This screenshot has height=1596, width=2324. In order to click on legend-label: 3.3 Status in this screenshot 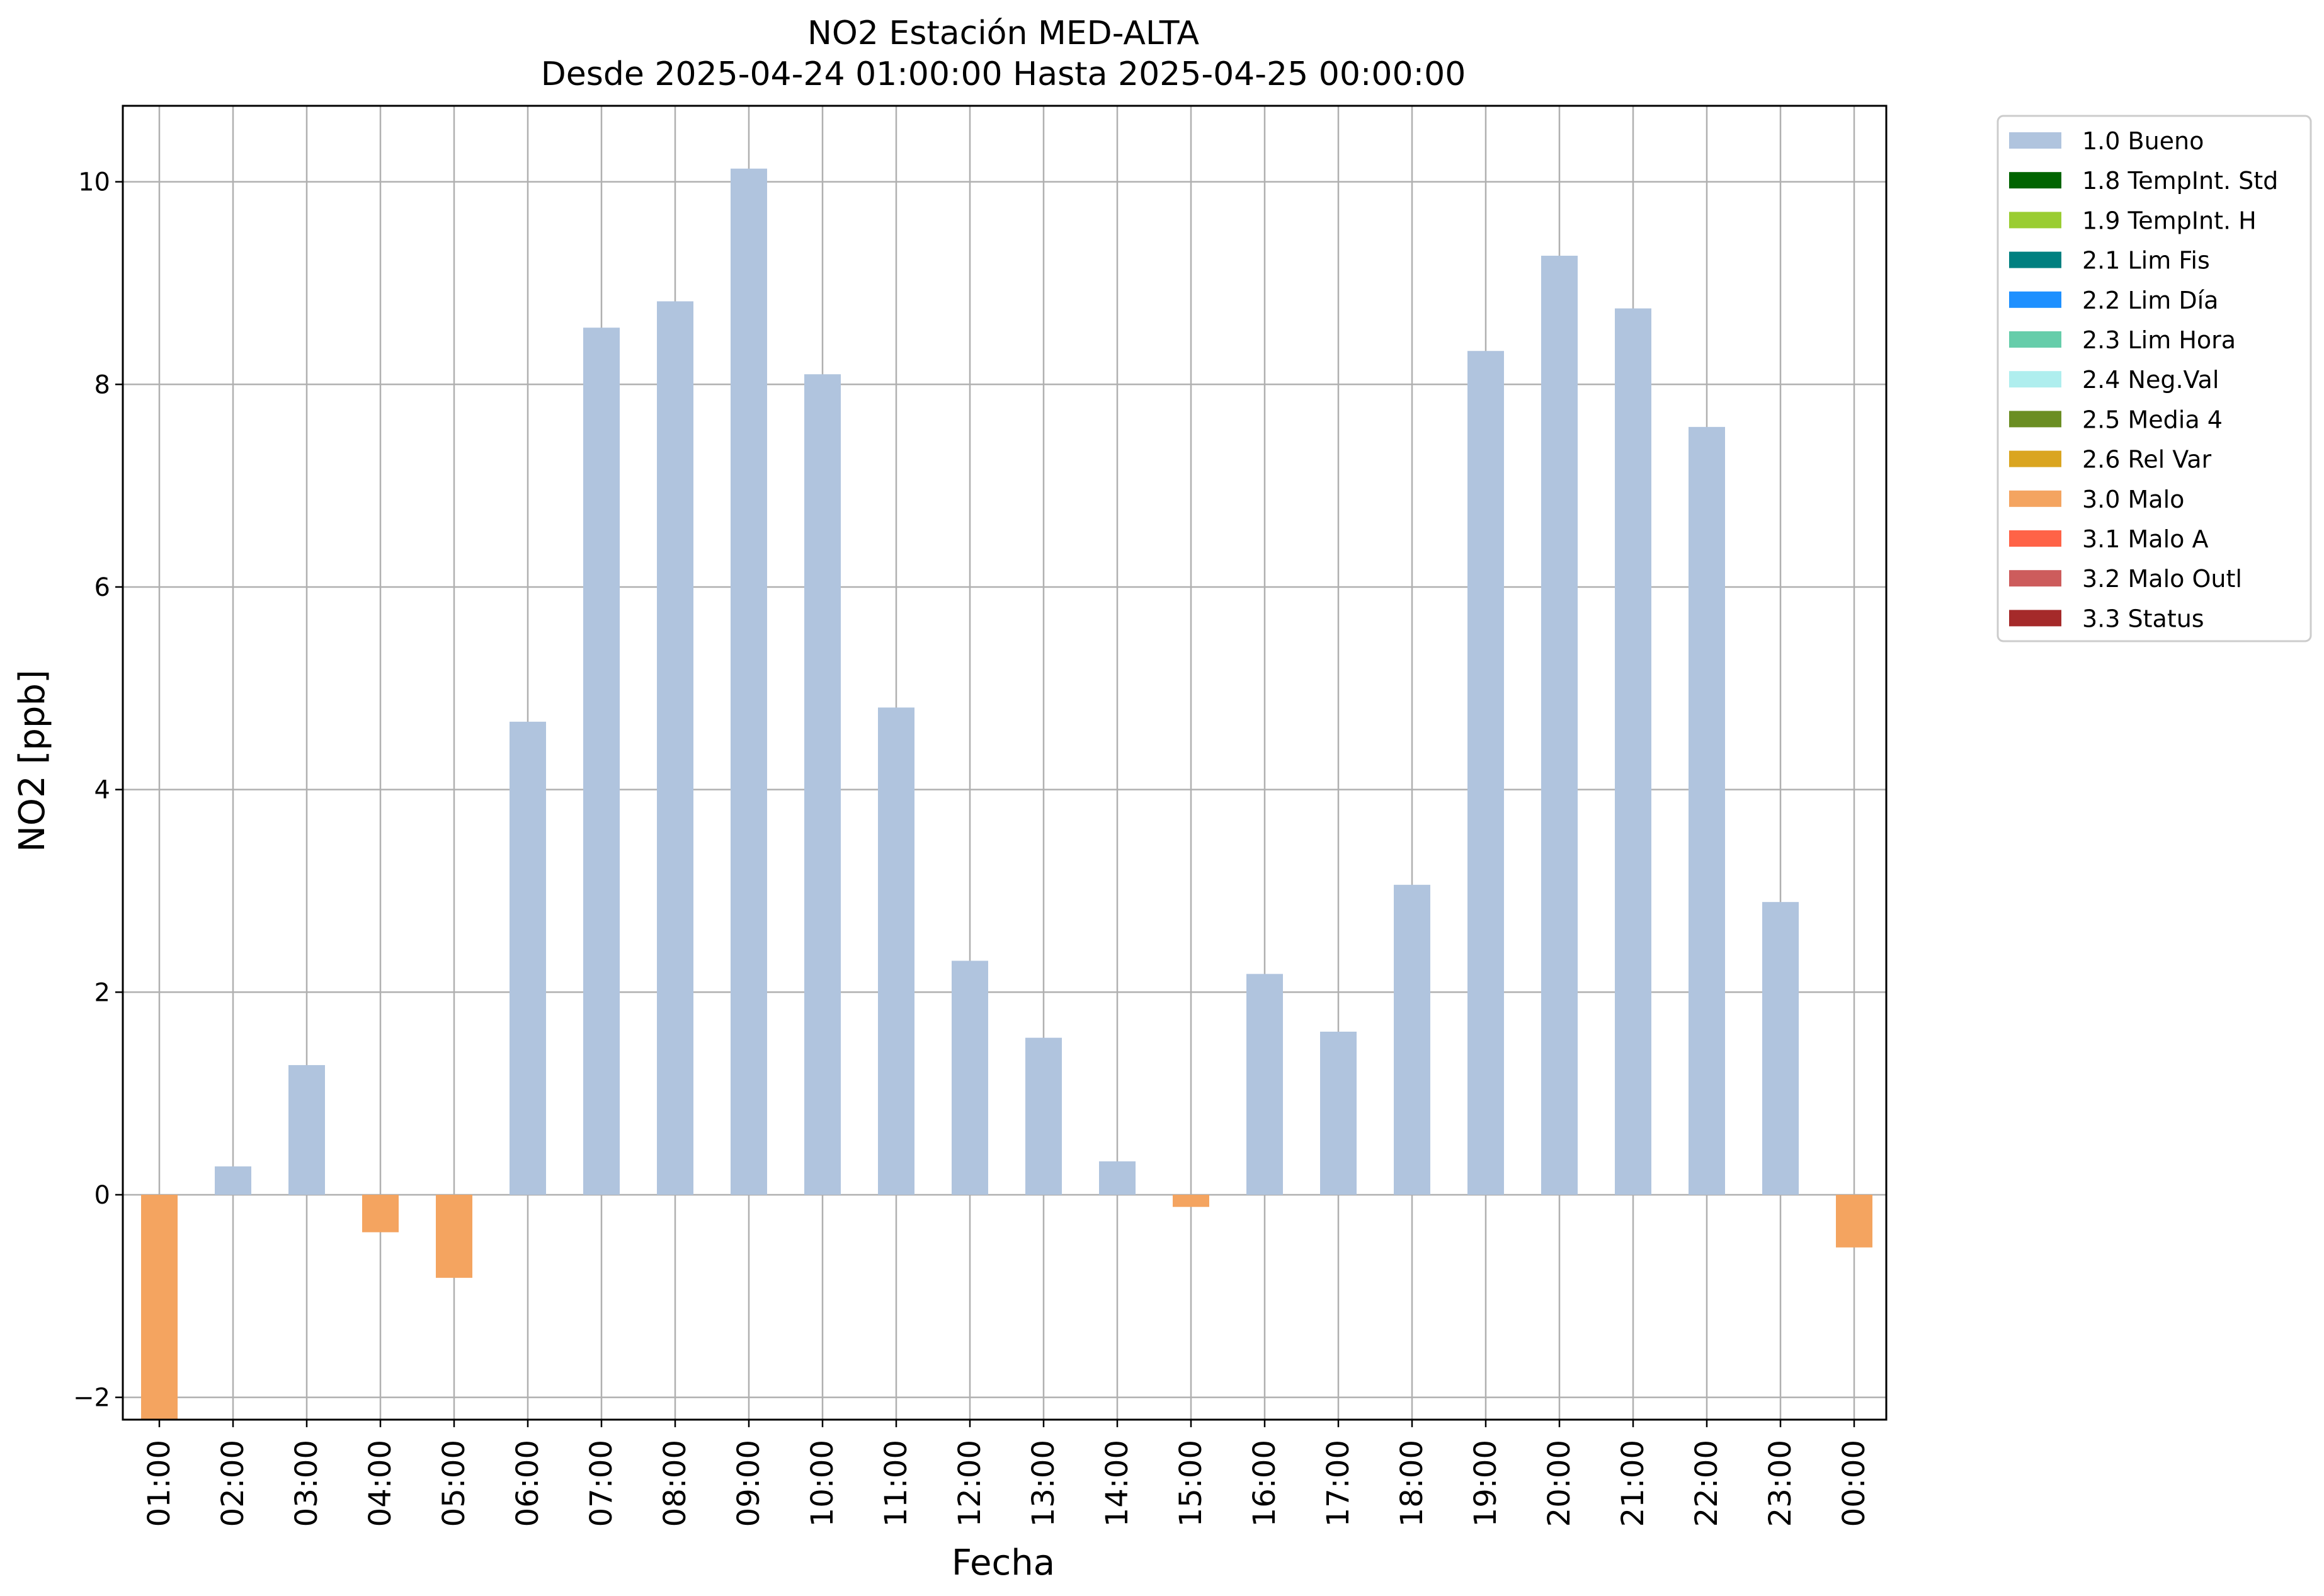, I will do `click(2143, 618)`.